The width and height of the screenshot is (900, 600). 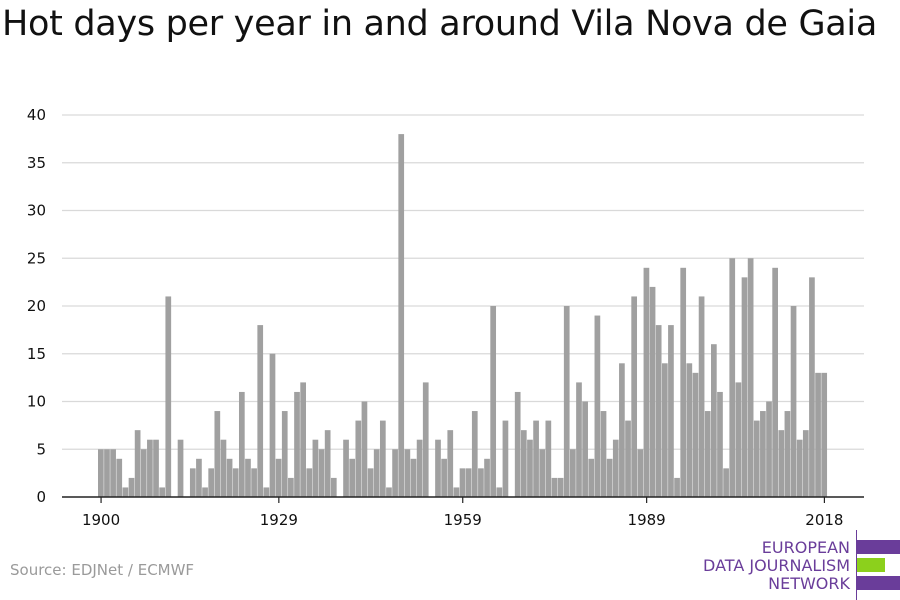 What do you see at coordinates (800, 565) in the screenshot?
I see `edjnet-logo: EUROPEAN DATA JOURNALISM NETWORK` at bounding box center [800, 565].